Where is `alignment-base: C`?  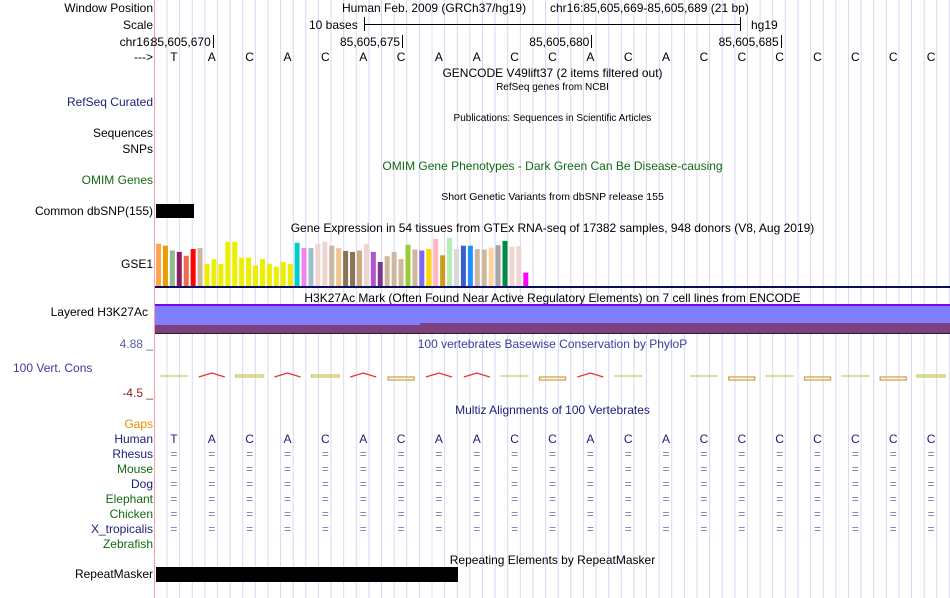 alignment-base: C is located at coordinates (325, 439).